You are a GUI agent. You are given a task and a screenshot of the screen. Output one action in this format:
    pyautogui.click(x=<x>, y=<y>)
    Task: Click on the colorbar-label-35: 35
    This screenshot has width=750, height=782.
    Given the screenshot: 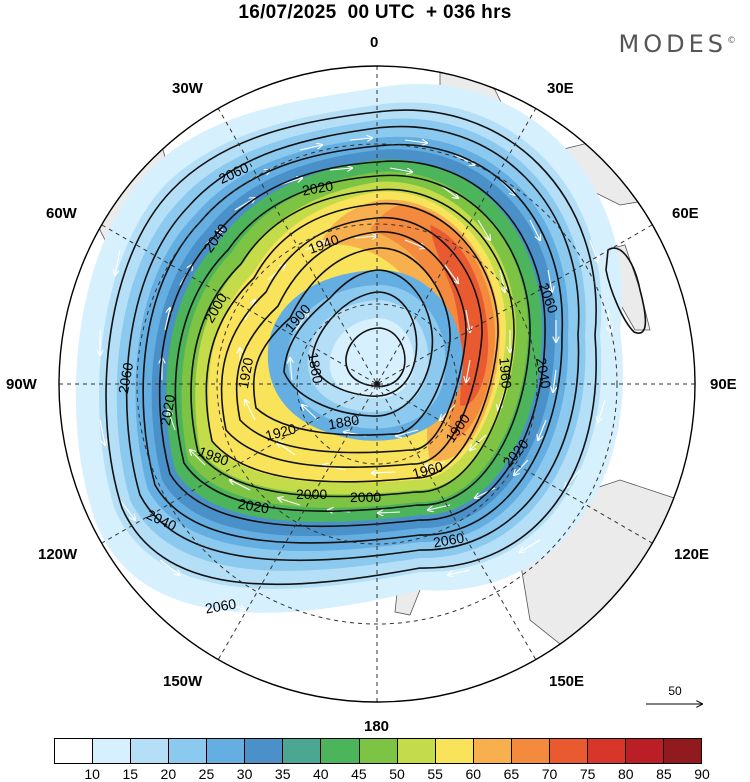 What is the action you would take?
    pyautogui.click(x=282, y=774)
    